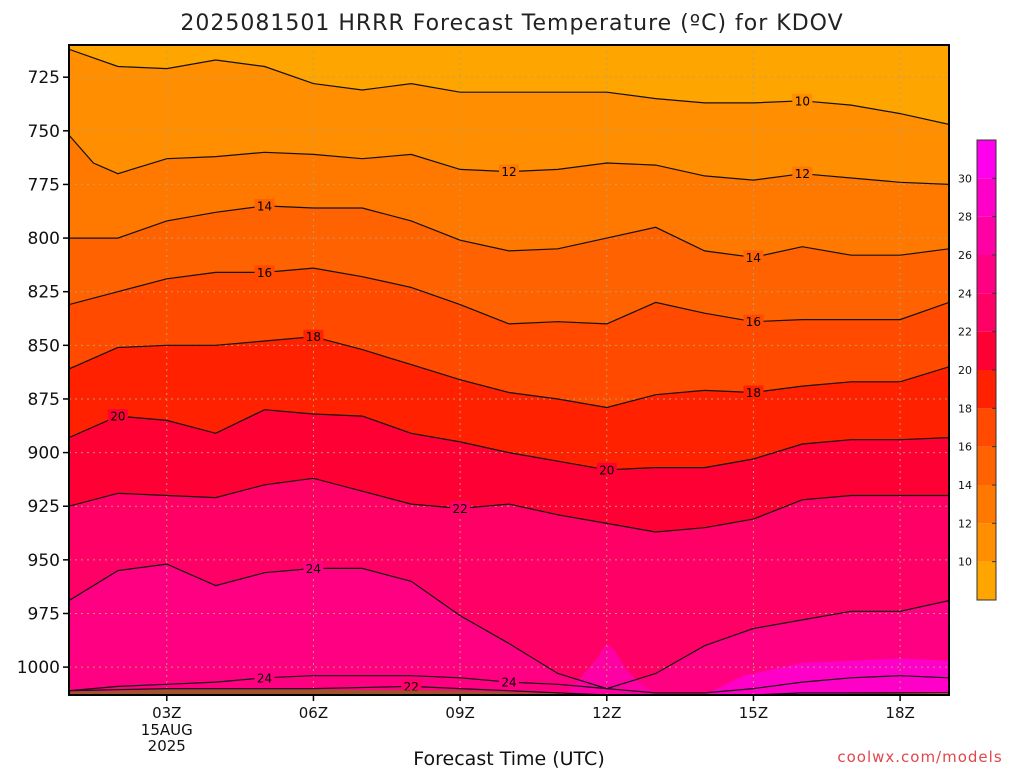 The width and height of the screenshot is (1024, 768). I want to click on colorbar-tick-label: 20, so click(965, 370).